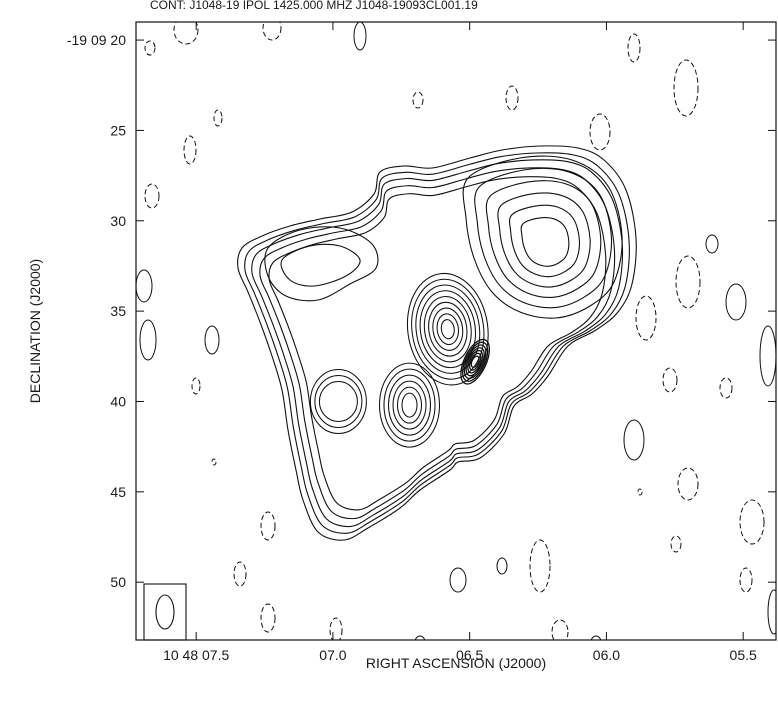 Image resolution: width=778 pixels, height=702 pixels. Describe the element at coordinates (118, 311) in the screenshot. I see `y-tick-label: 35` at that location.